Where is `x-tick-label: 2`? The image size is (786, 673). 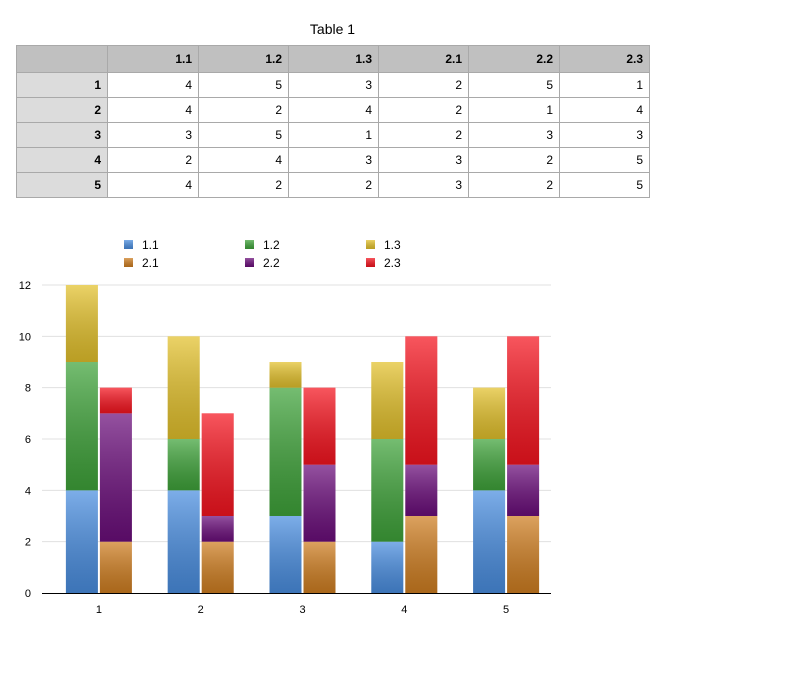
x-tick-label: 2 is located at coordinates (201, 610).